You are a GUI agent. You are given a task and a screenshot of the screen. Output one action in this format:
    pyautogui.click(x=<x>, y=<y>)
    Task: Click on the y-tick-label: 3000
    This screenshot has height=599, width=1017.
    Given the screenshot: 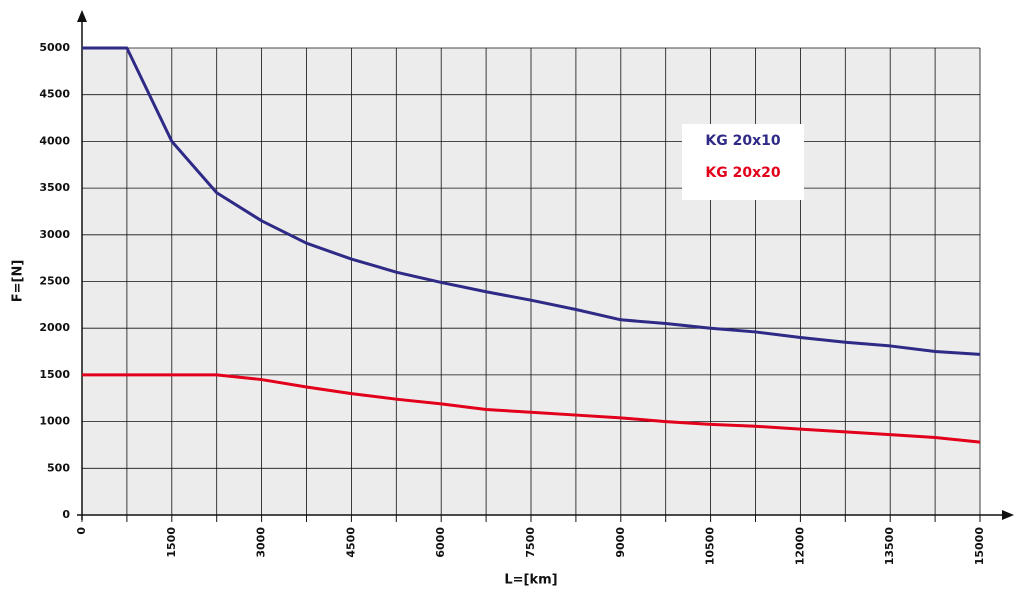 What is the action you would take?
    pyautogui.click(x=54, y=234)
    